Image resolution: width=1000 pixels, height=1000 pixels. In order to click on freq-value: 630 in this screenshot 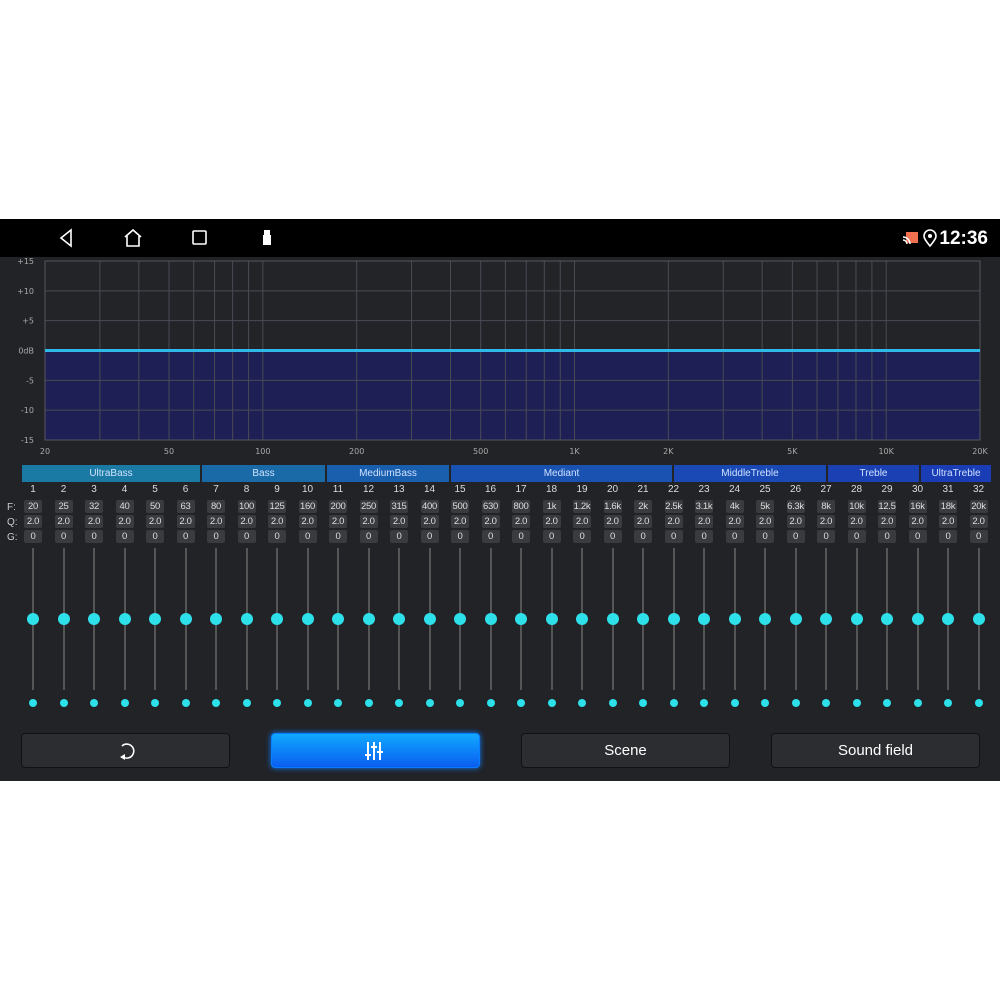, I will do `click(490, 506)`.